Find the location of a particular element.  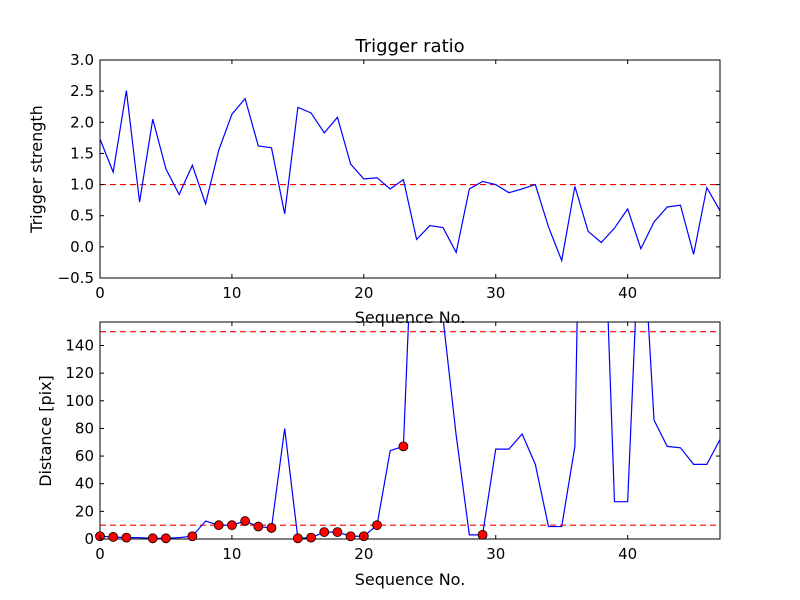

bottom-x-tick-label: 0 is located at coordinates (100, 554).